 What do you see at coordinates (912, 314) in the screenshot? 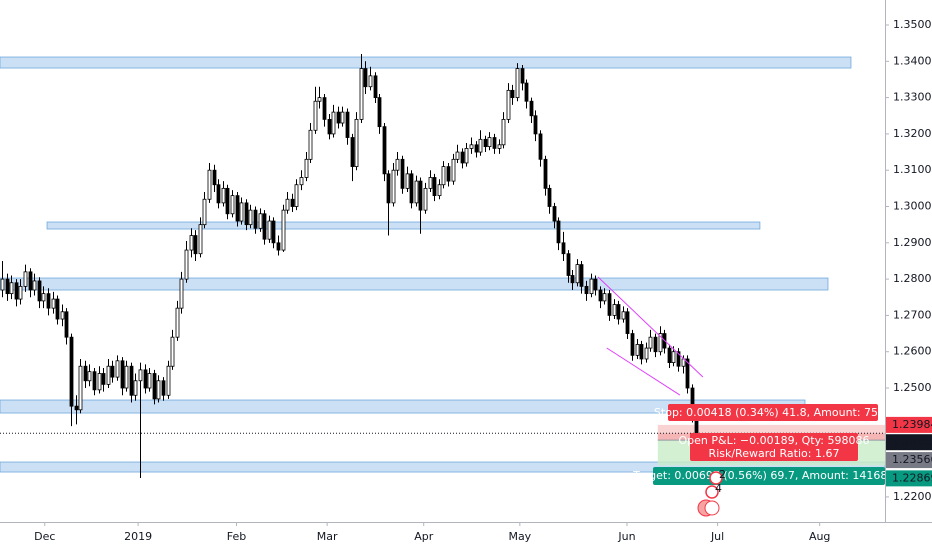
I see `y-tick-label: 1.27000` at bounding box center [912, 314].